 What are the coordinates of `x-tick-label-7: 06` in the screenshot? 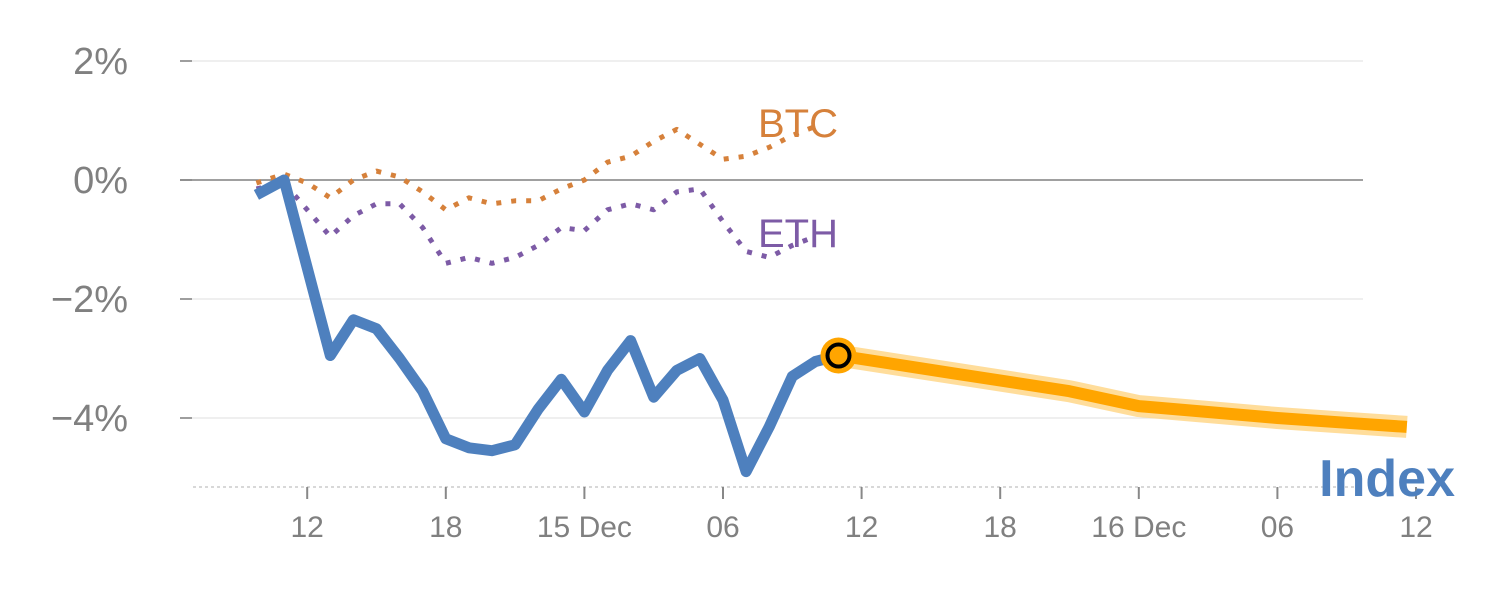 It's located at (1277, 527).